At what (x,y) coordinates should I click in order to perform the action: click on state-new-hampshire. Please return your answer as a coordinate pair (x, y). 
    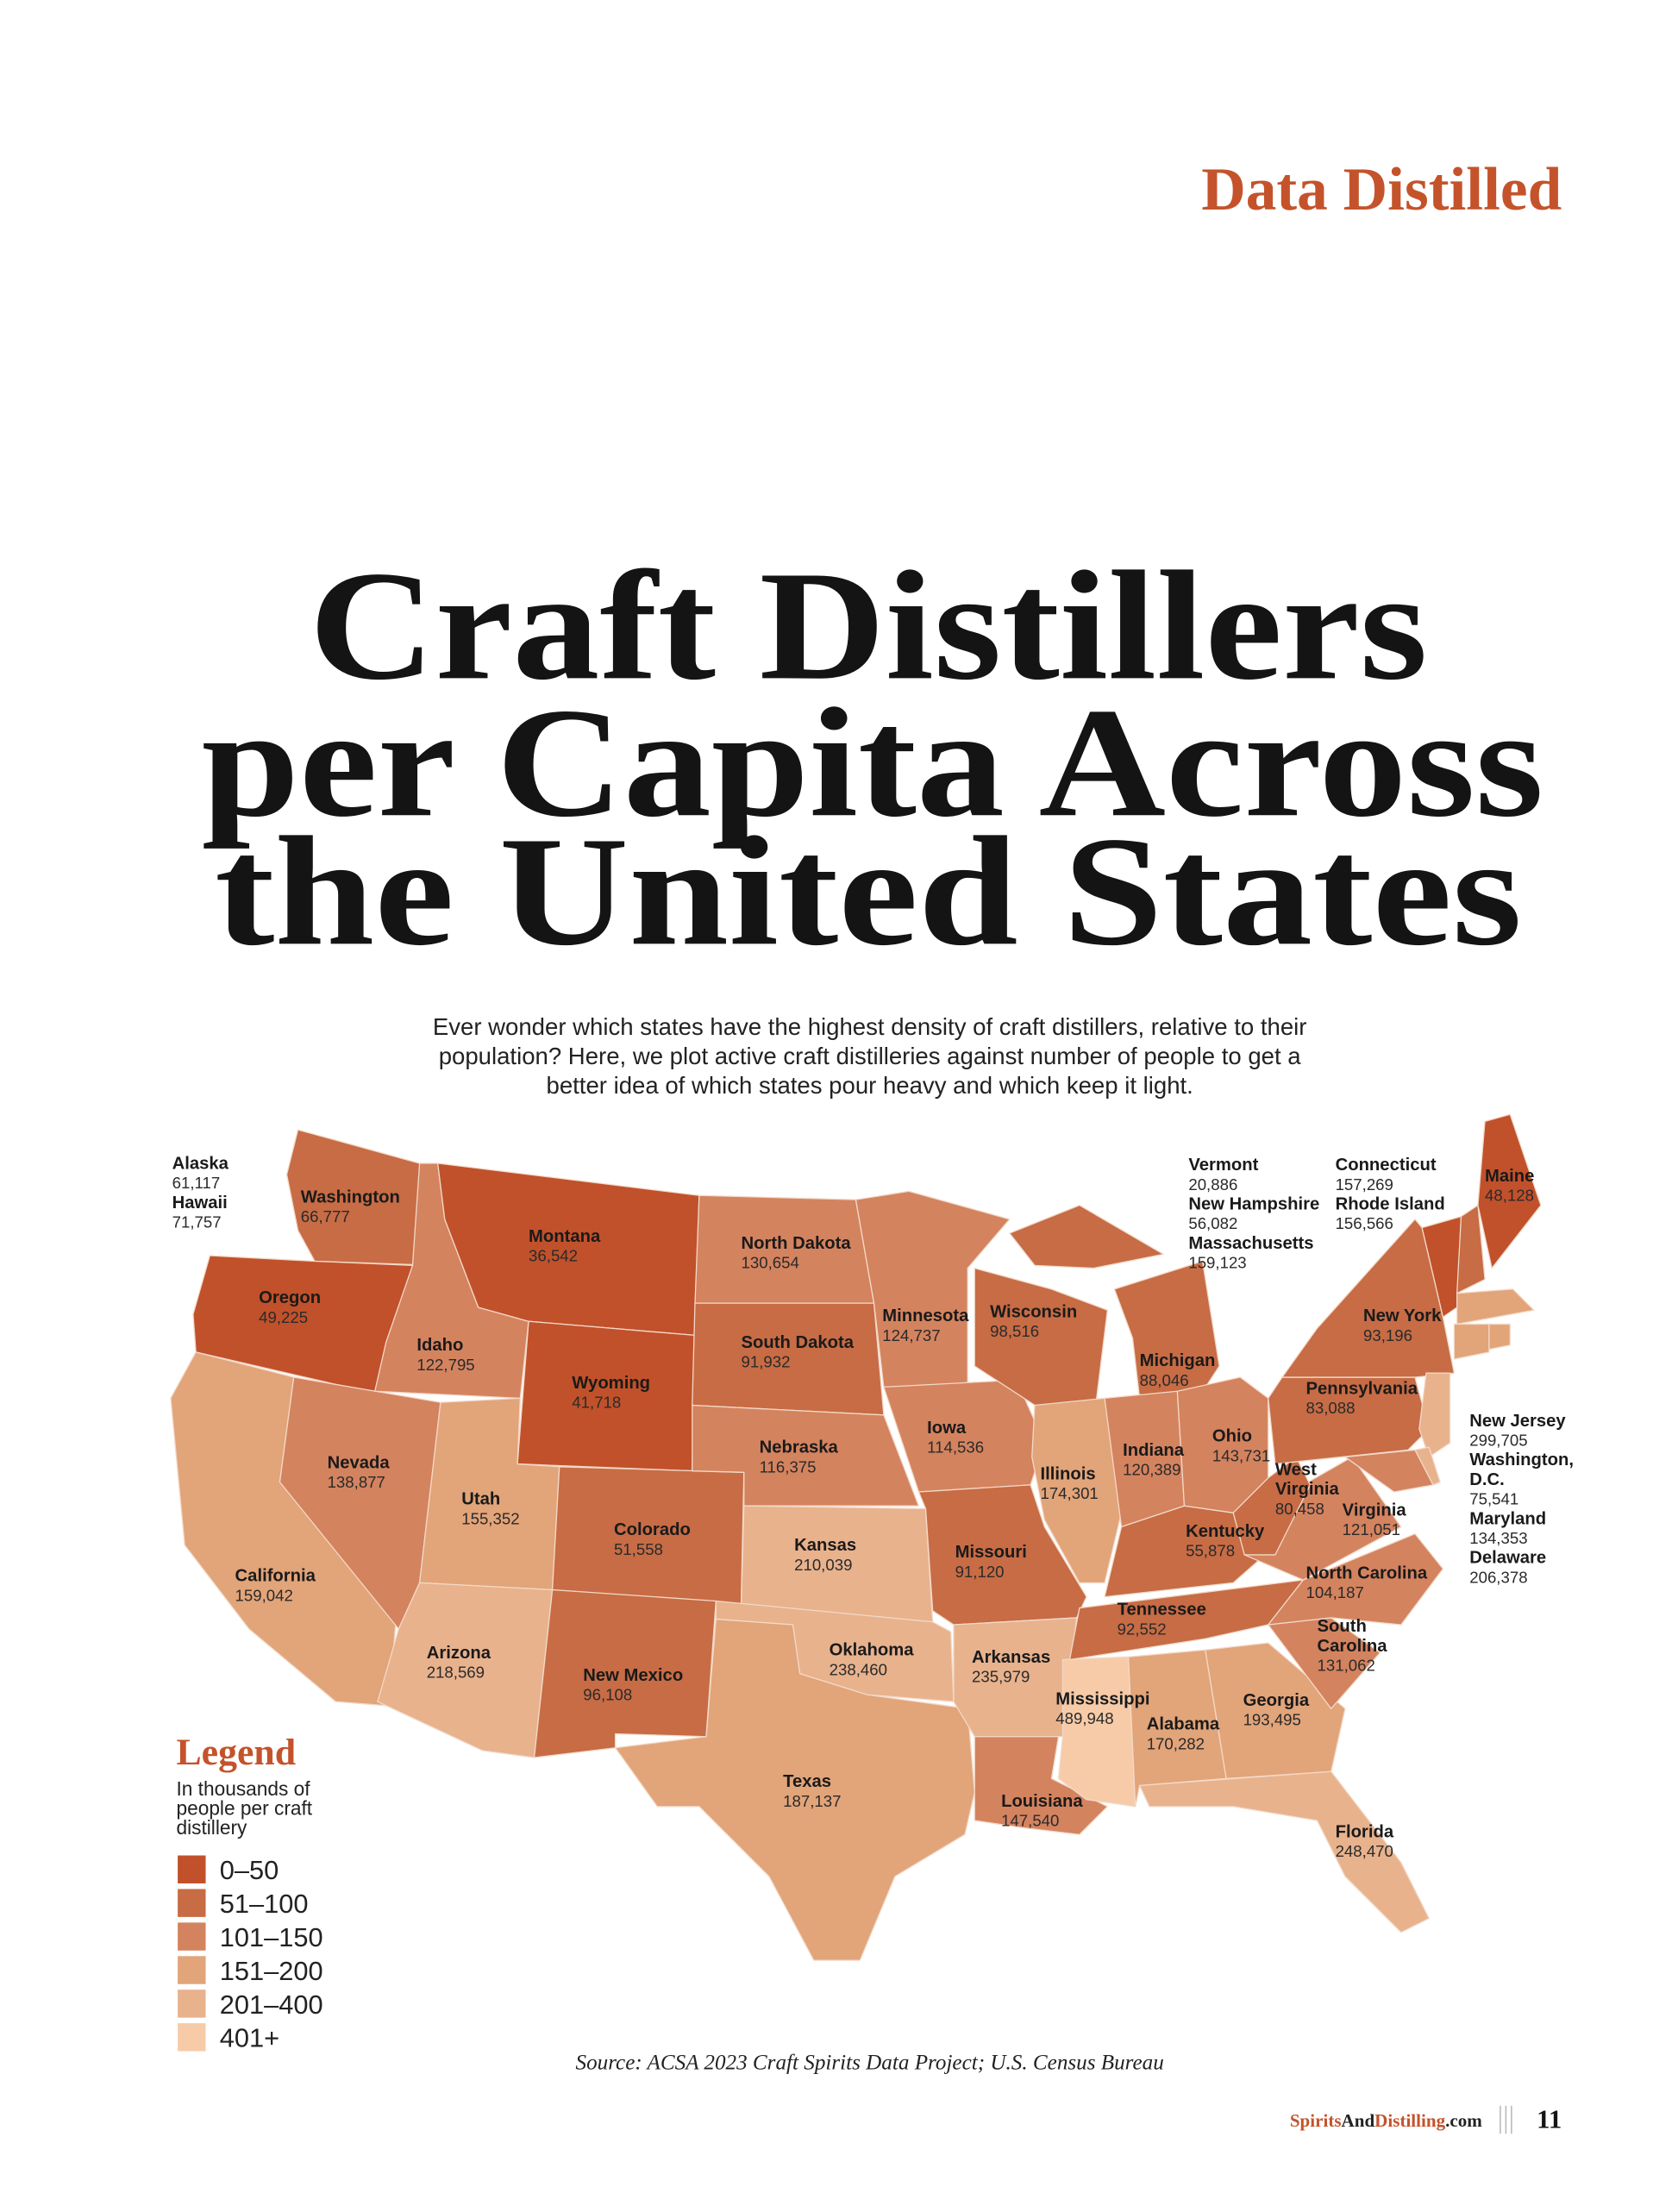
    Looking at the image, I should click on (1471, 1249).